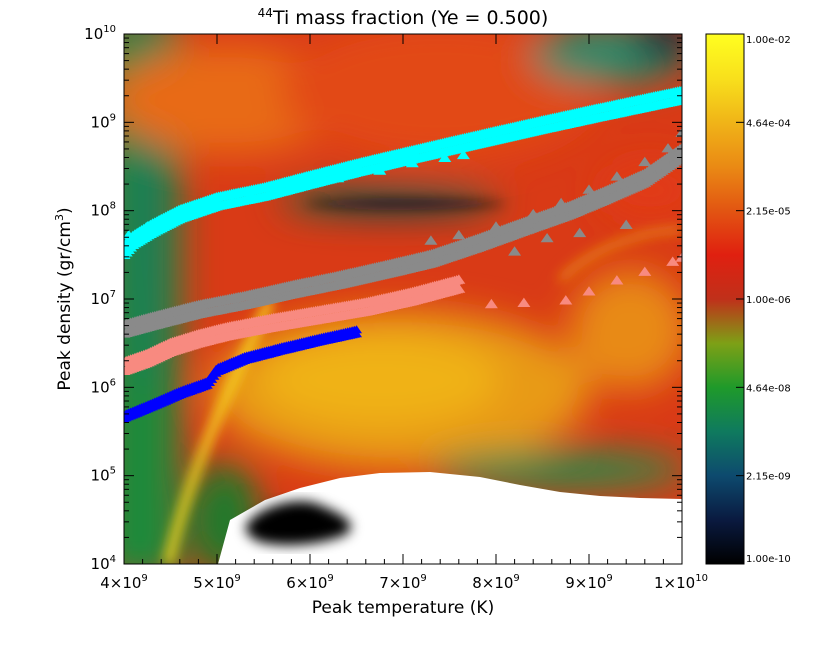 This screenshot has width=830, height=666. Describe the element at coordinates (103, 563) in the screenshot. I see `y-tick-label: 10⁴` at that location.